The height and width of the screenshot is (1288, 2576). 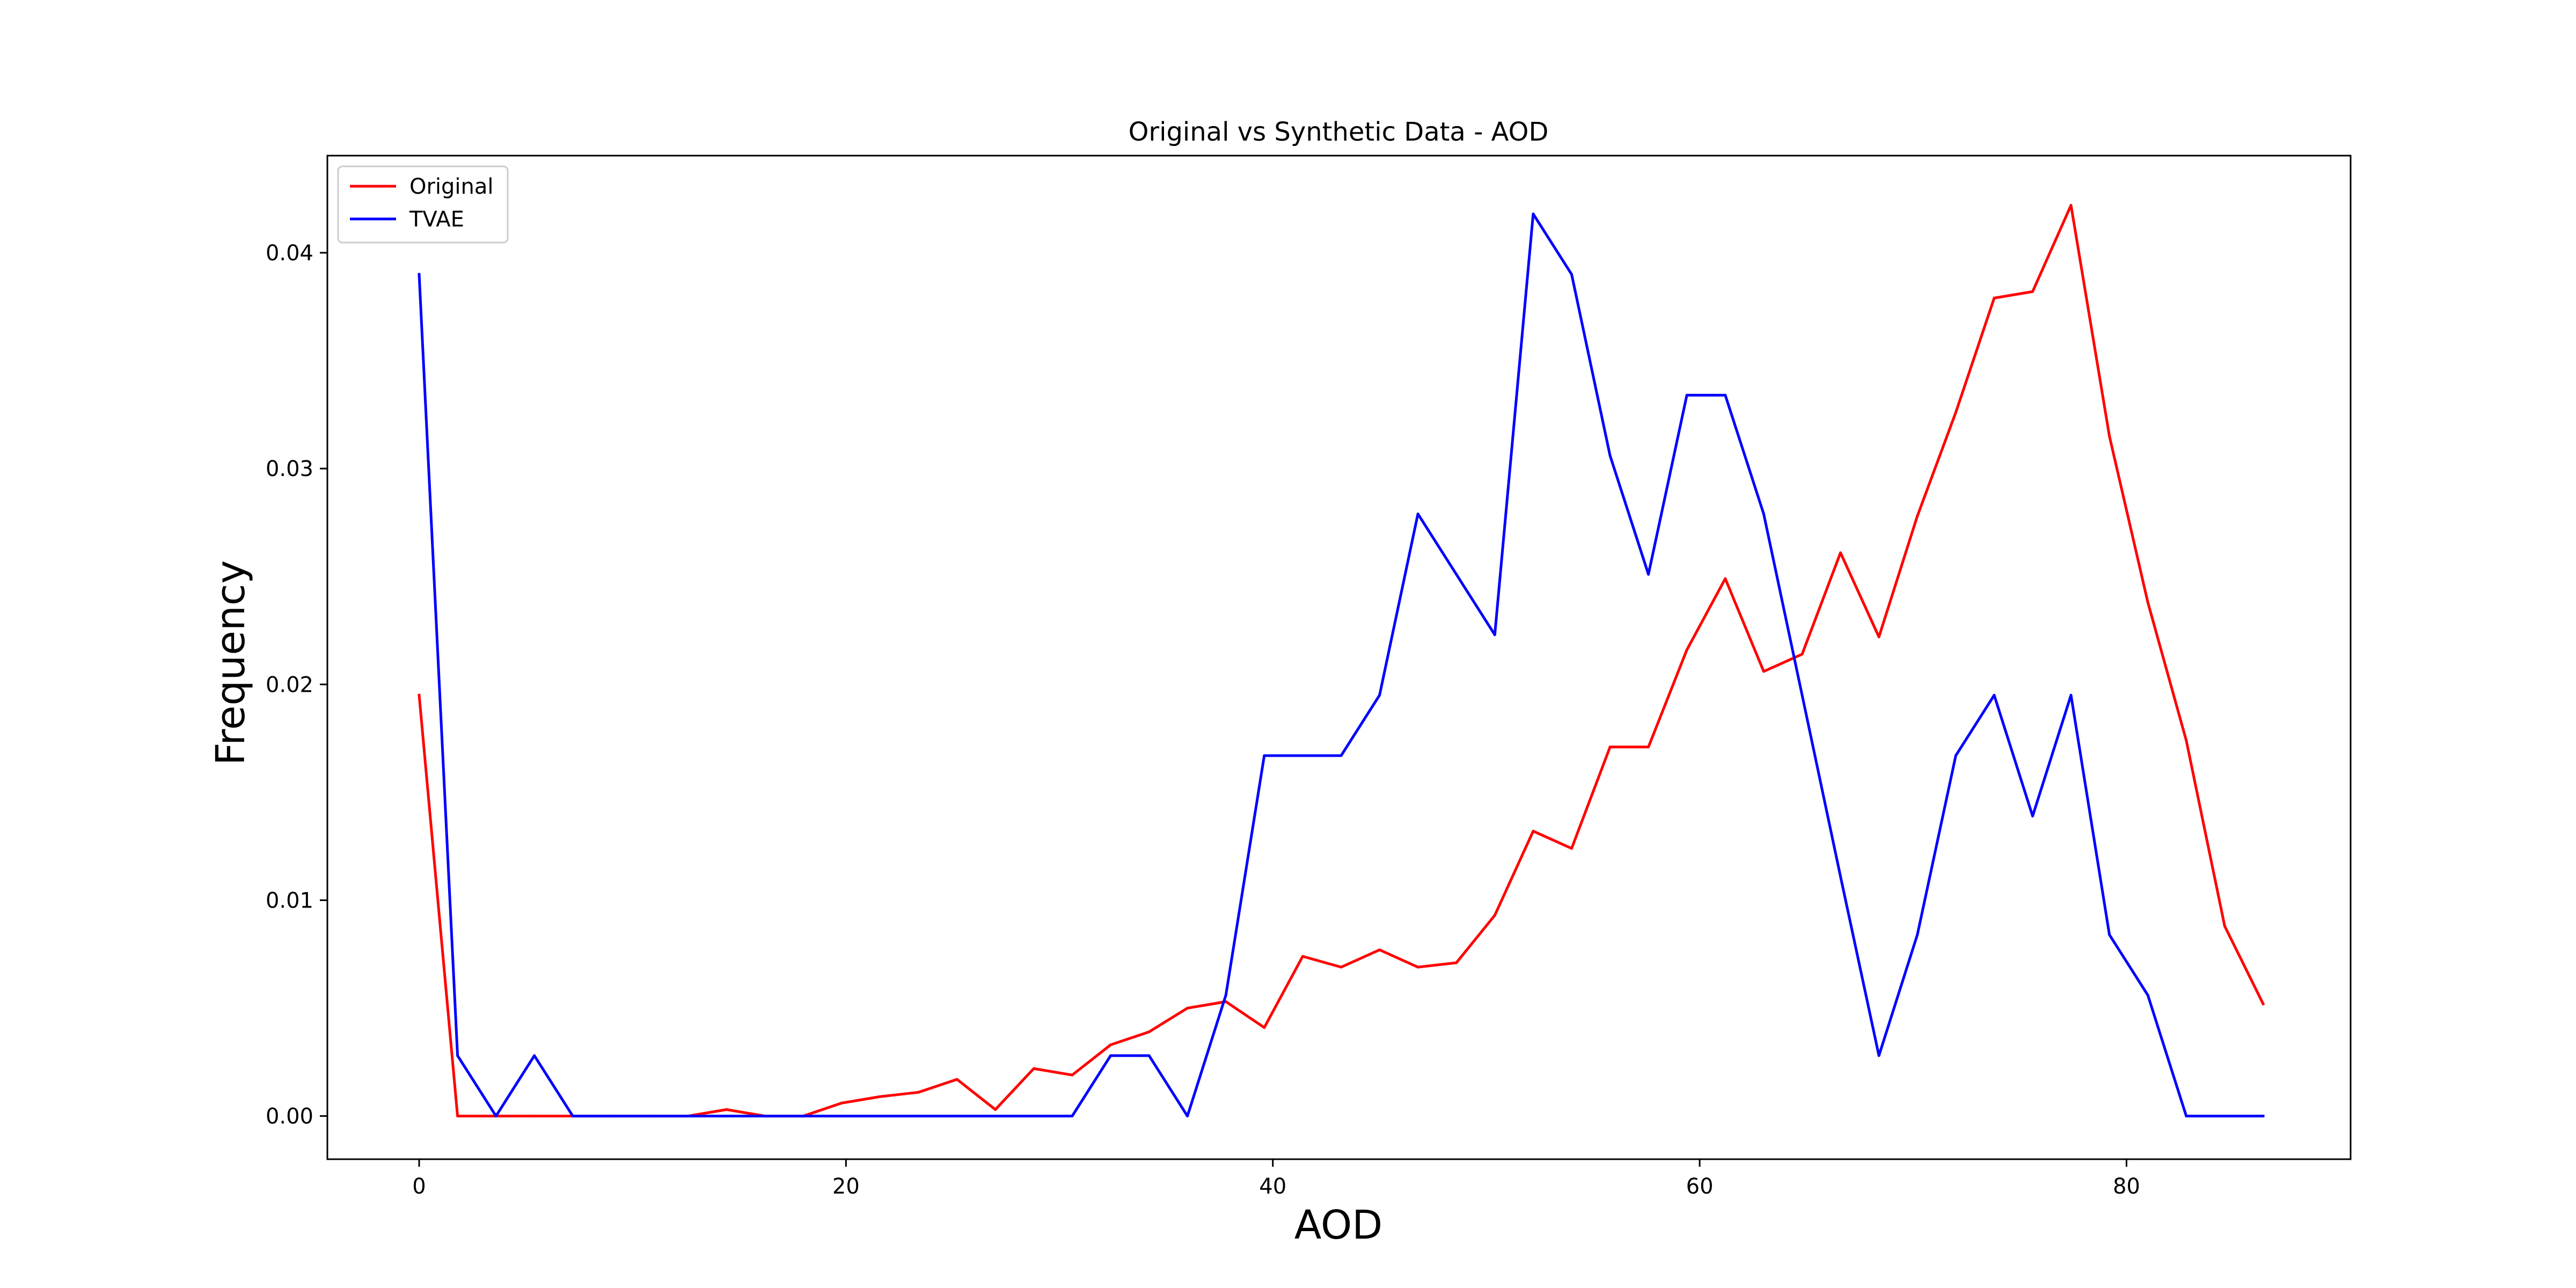 What do you see at coordinates (289, 469) in the screenshot?
I see `y-tick-label: 0.03` at bounding box center [289, 469].